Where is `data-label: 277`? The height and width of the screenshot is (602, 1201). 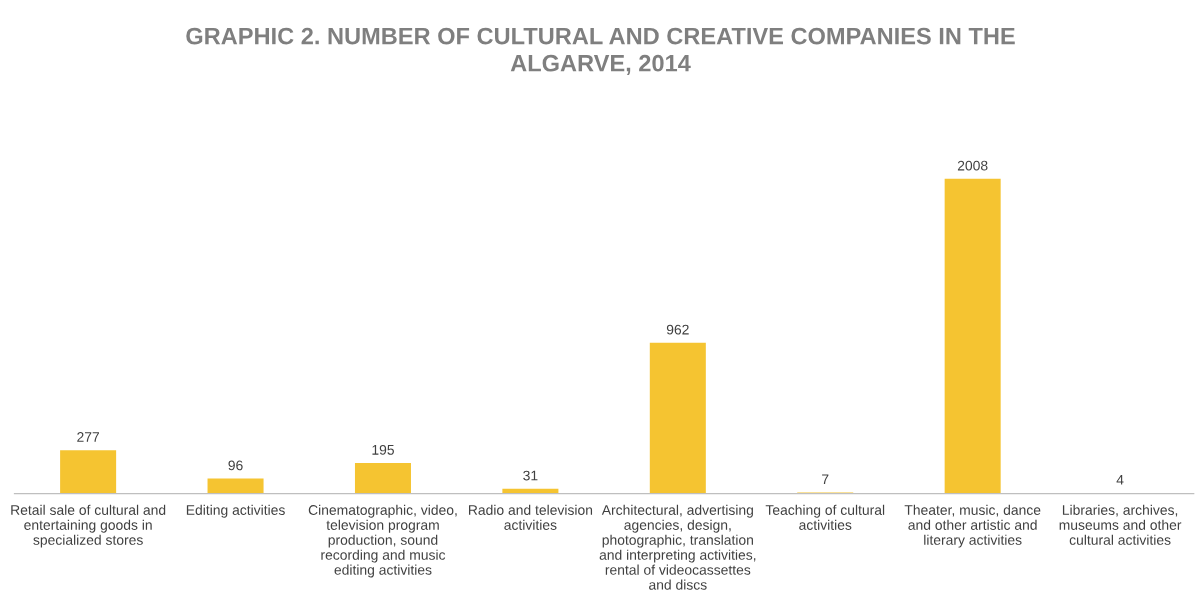
data-label: 277 is located at coordinates (88, 437).